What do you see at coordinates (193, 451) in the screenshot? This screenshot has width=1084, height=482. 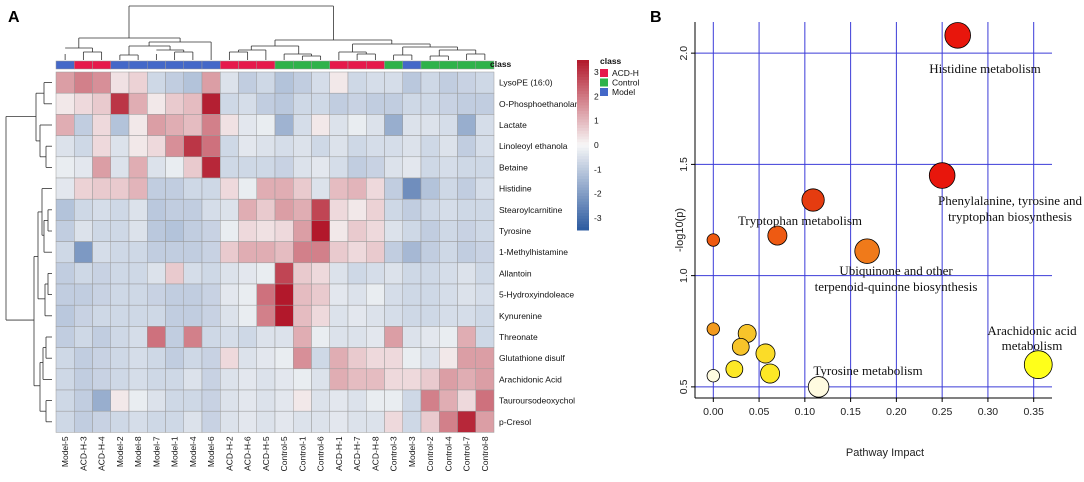 I see `column-label: Model-4` at bounding box center [193, 451].